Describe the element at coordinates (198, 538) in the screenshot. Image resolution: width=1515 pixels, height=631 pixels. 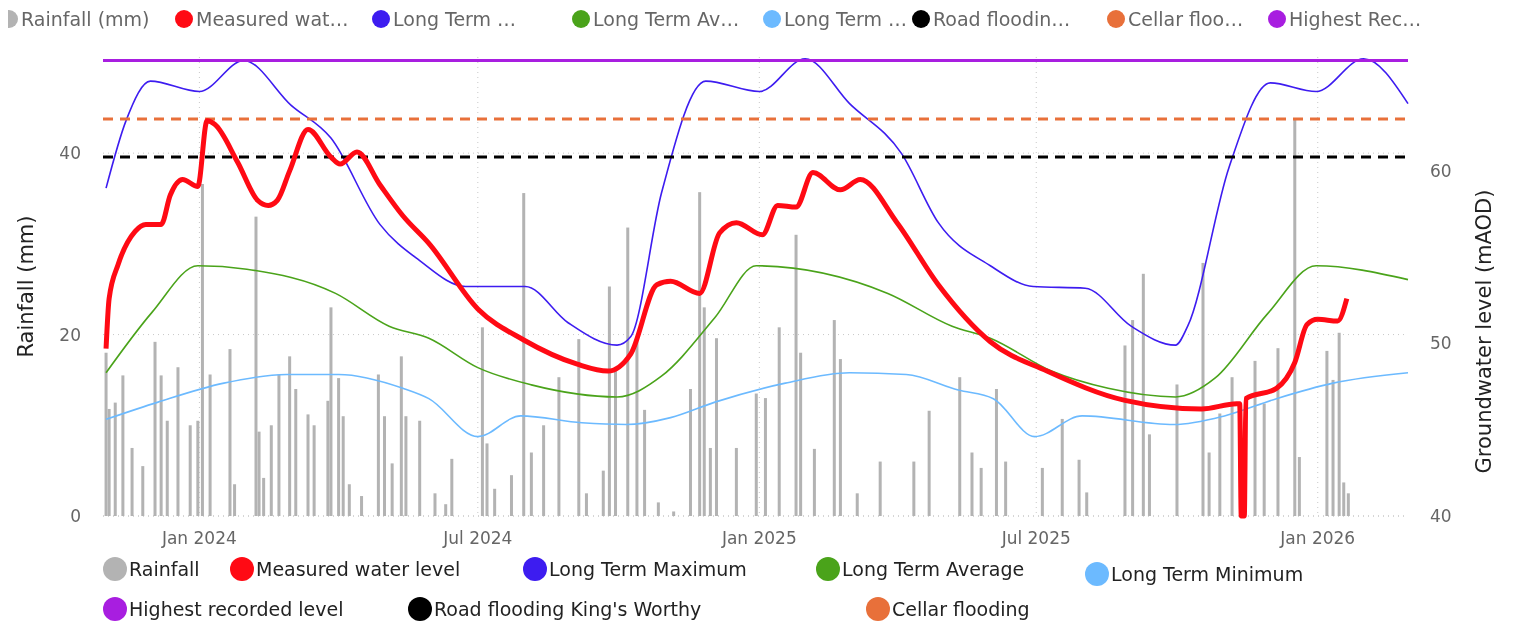
I see `x-tick-label: Jan 2024` at that location.